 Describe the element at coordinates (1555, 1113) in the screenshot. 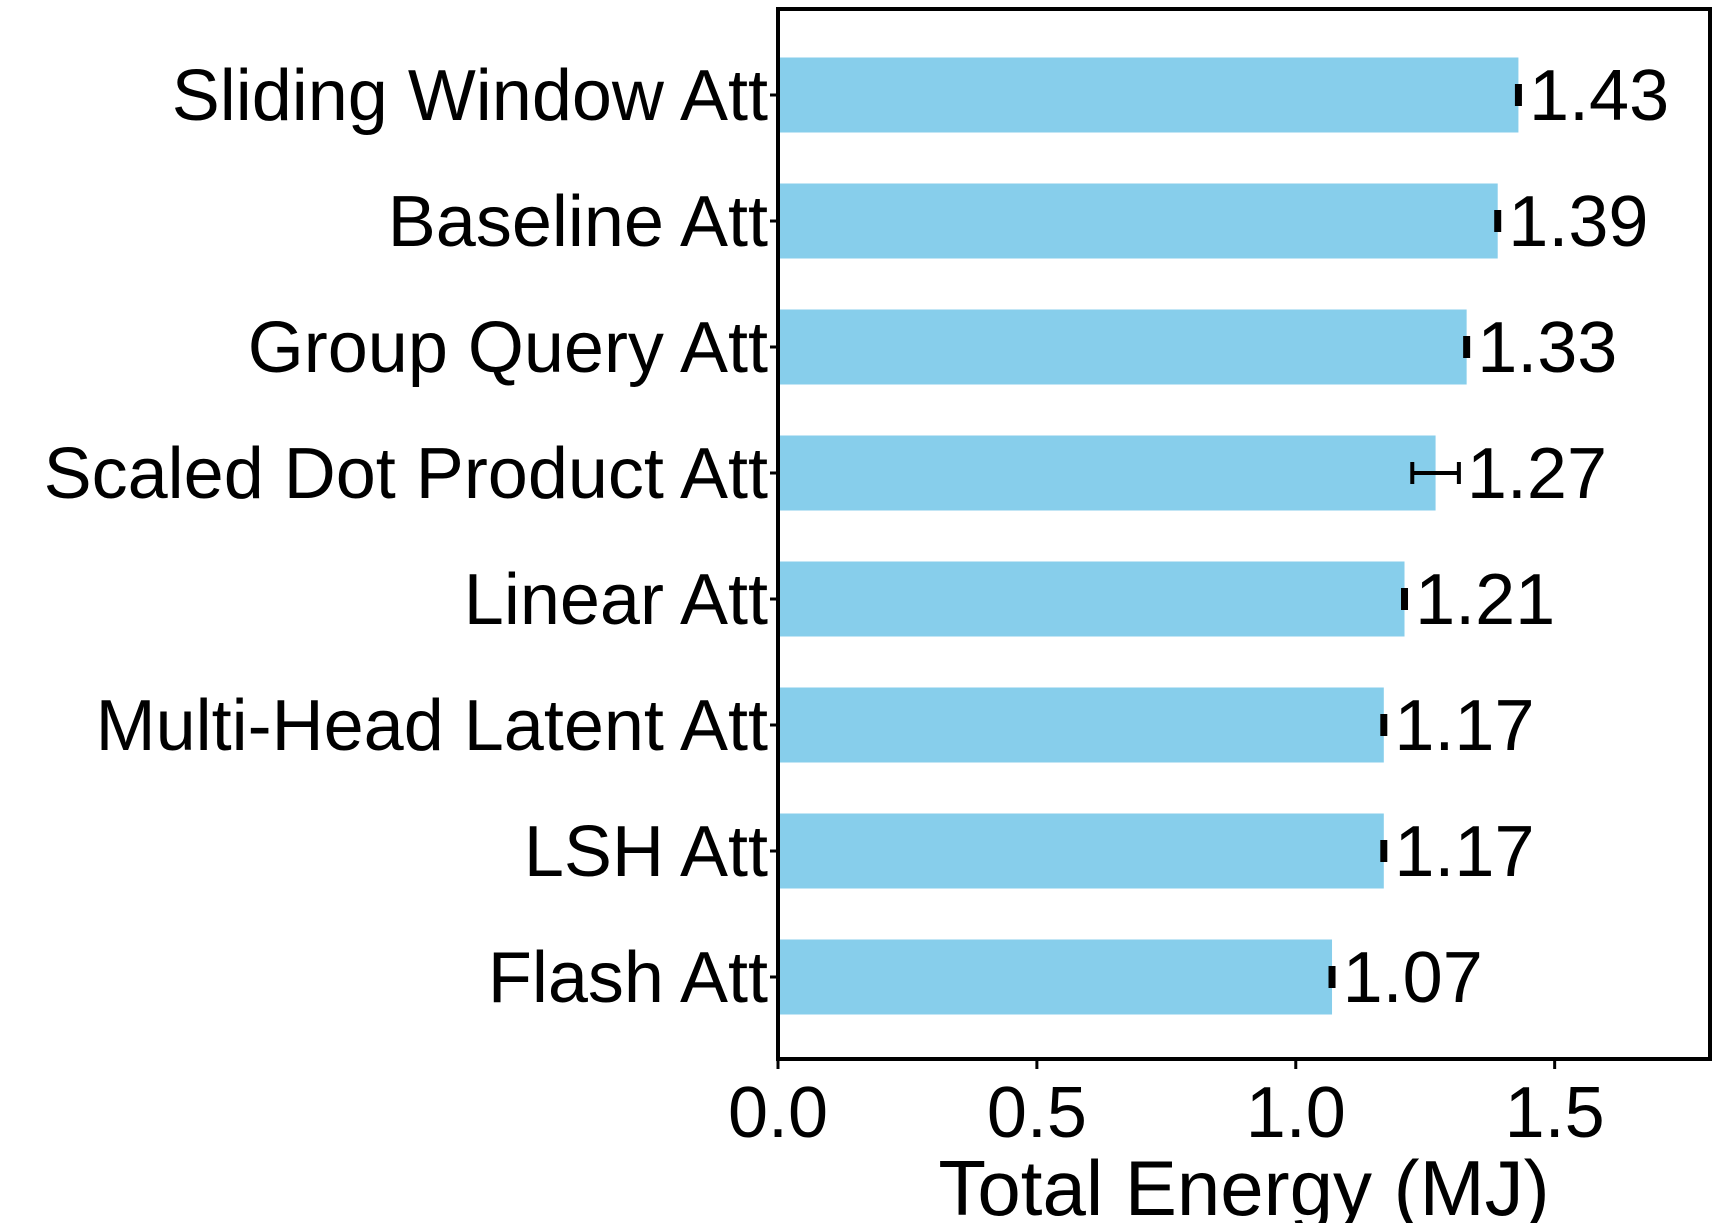

I see `x-tick-label: 1.5` at that location.